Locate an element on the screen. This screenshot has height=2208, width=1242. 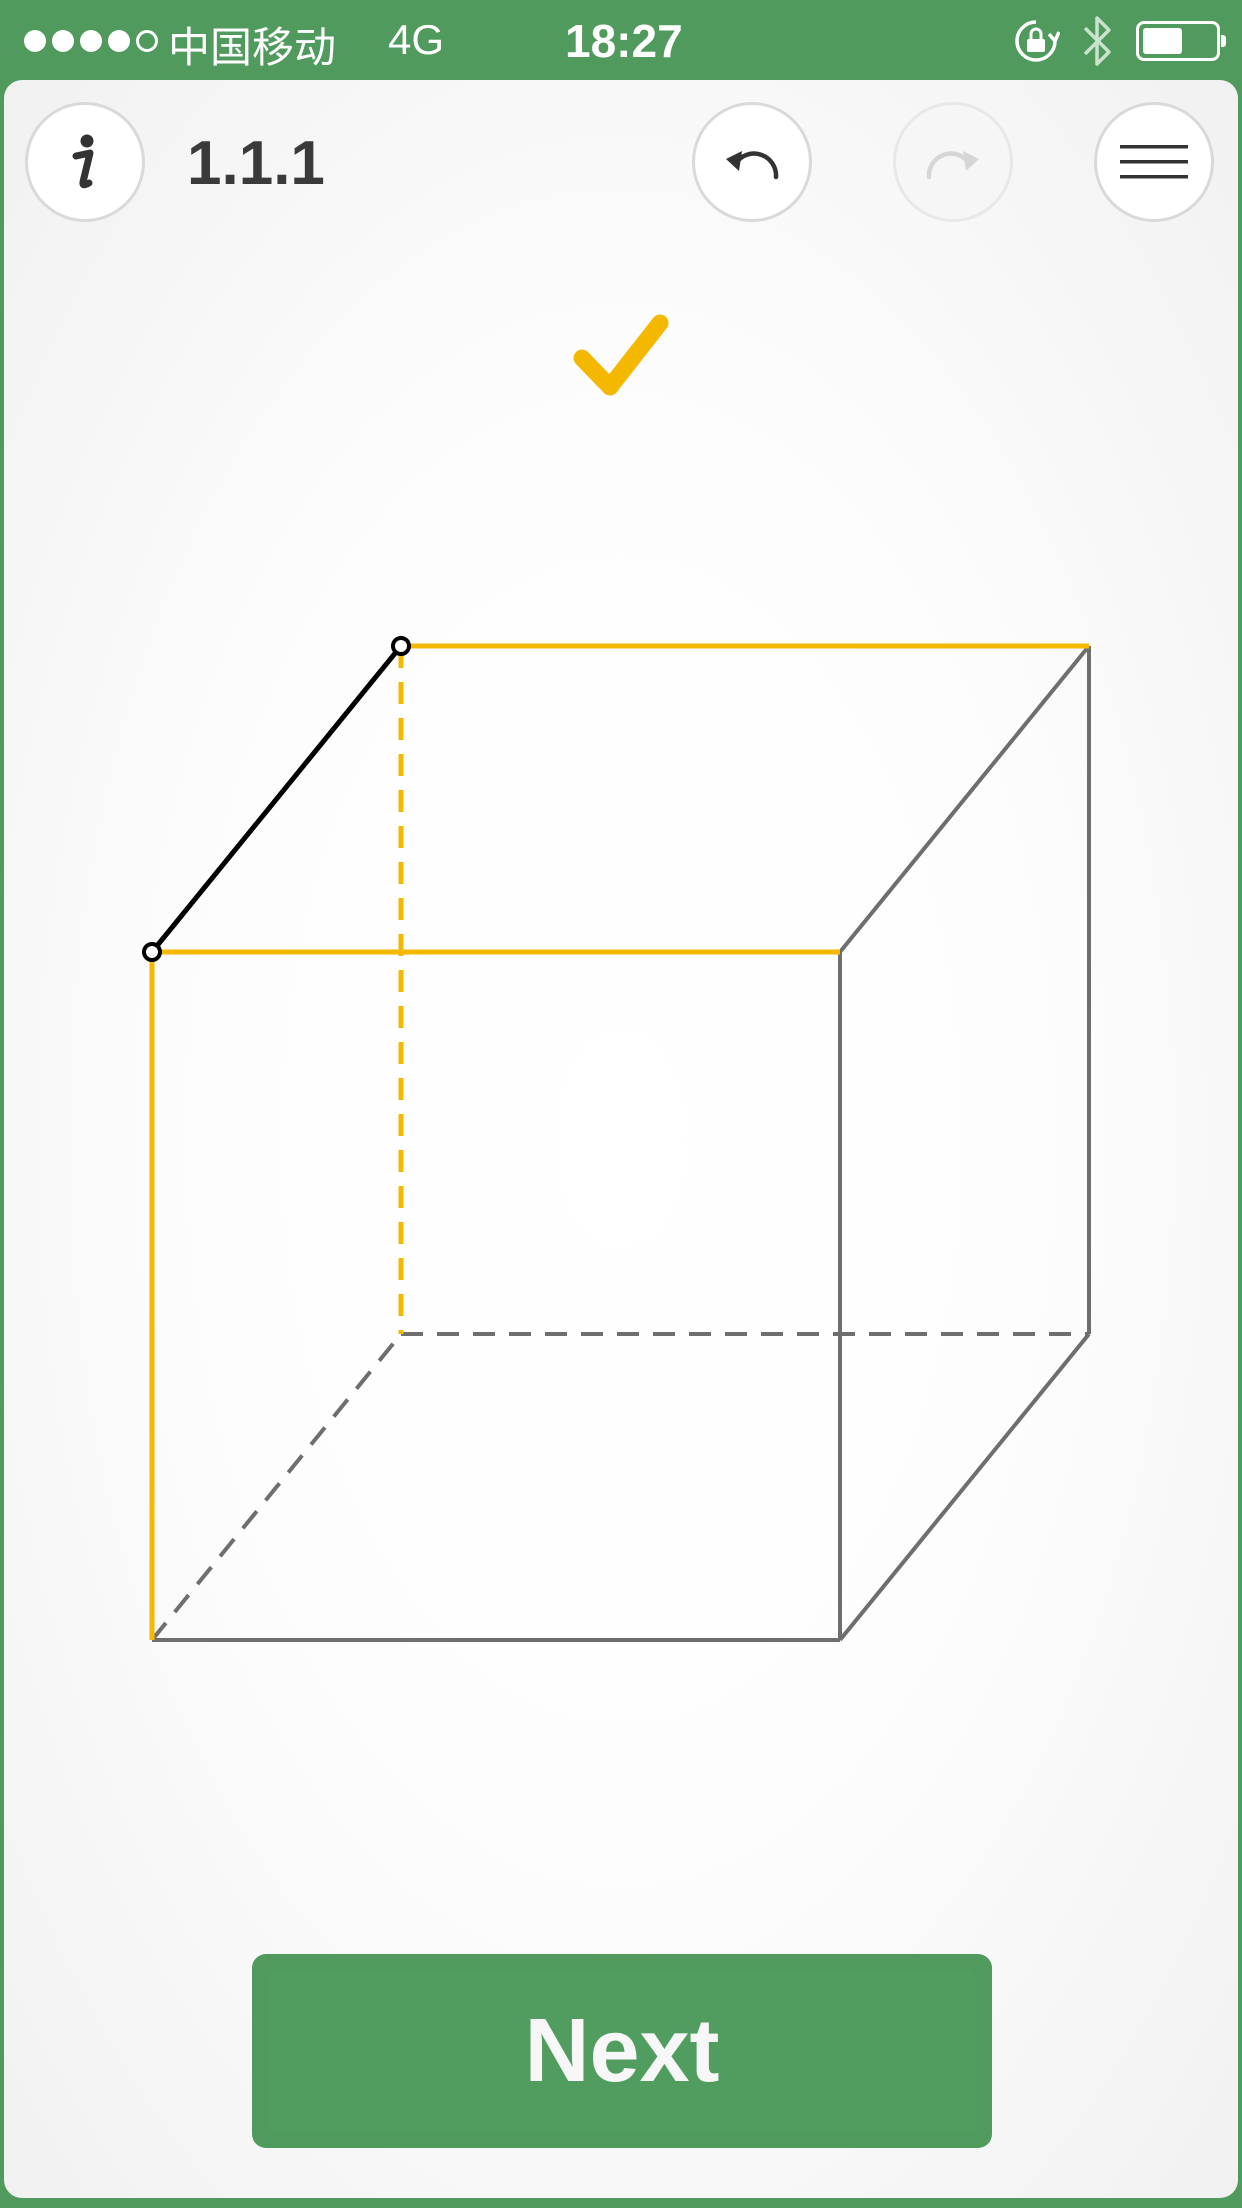
status-bar: 中国移动 4G 18:27 is located at coordinates (621, 40).